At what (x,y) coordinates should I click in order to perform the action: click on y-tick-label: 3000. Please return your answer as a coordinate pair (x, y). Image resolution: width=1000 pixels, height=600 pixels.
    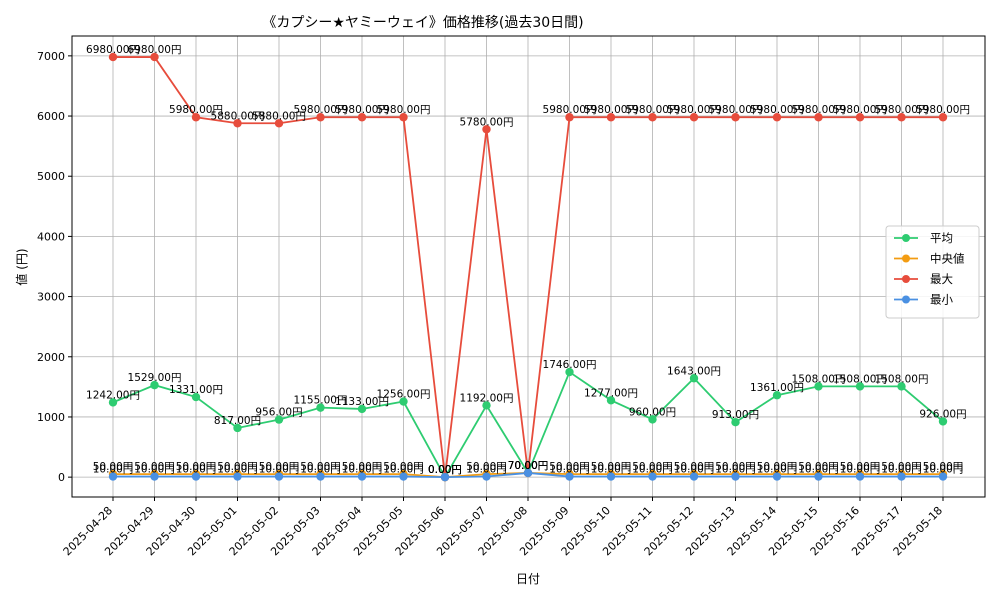
    Looking at the image, I should click on (51, 297).